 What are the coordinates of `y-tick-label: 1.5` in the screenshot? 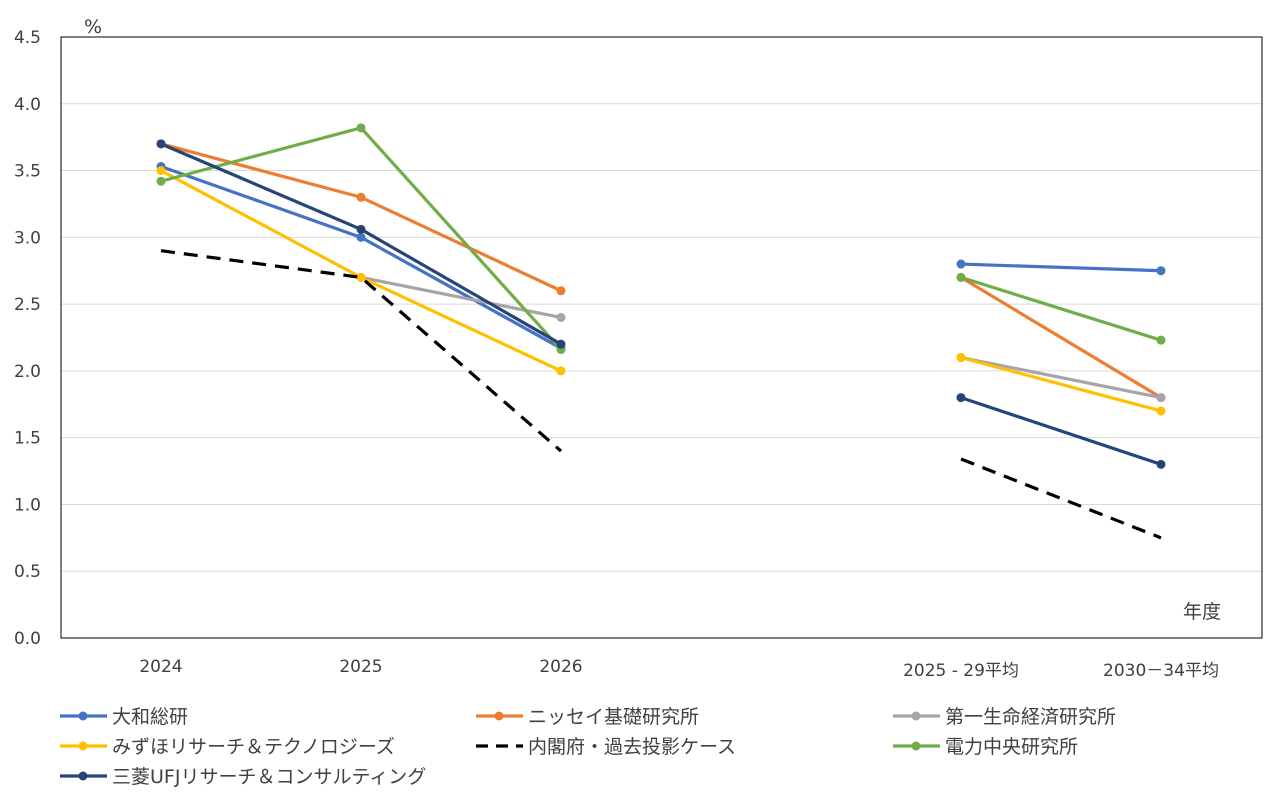 It's located at (27, 439).